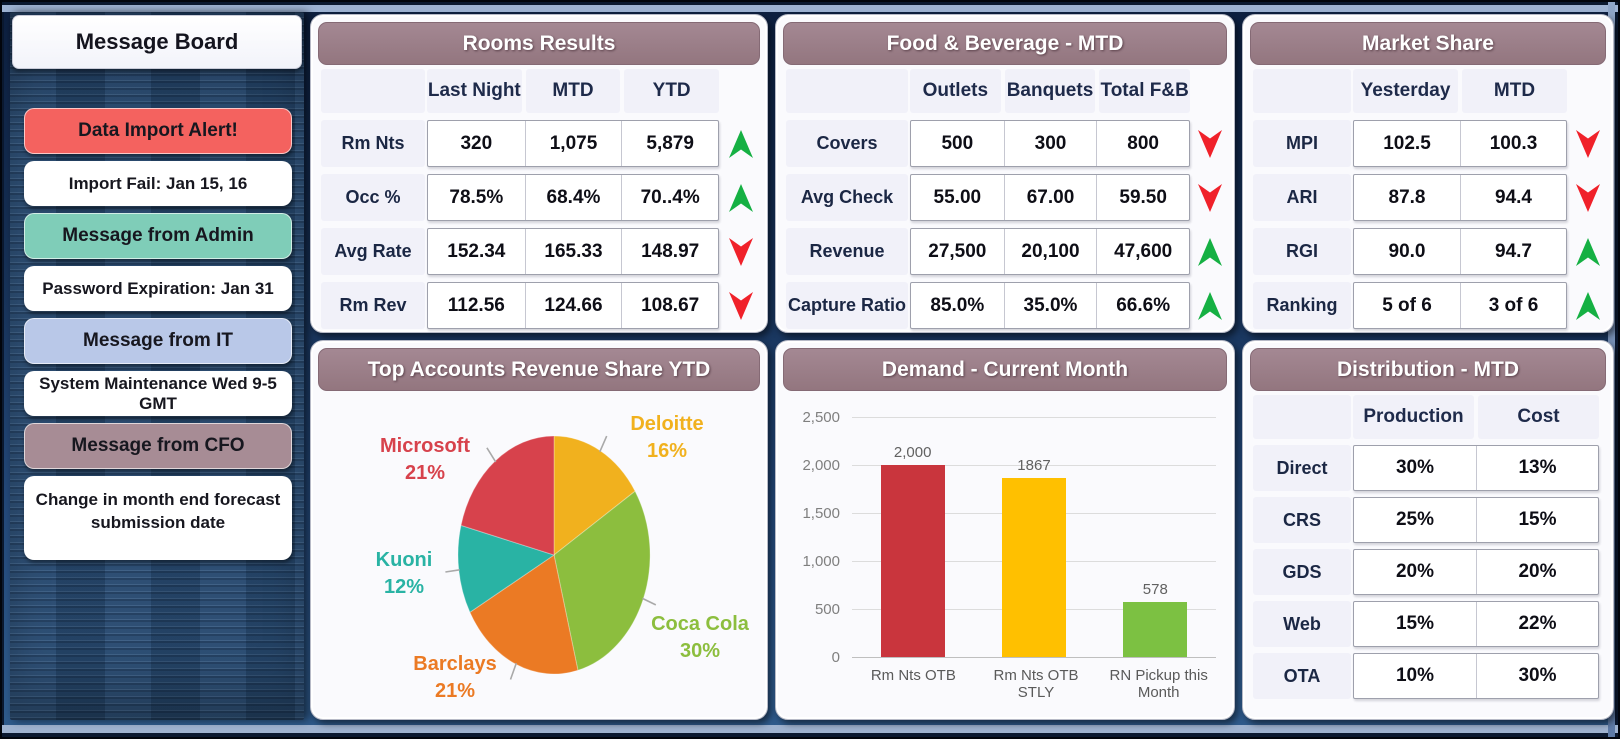  Describe the element at coordinates (700, 651) in the screenshot. I see `pie-label-pct: 30%` at that location.